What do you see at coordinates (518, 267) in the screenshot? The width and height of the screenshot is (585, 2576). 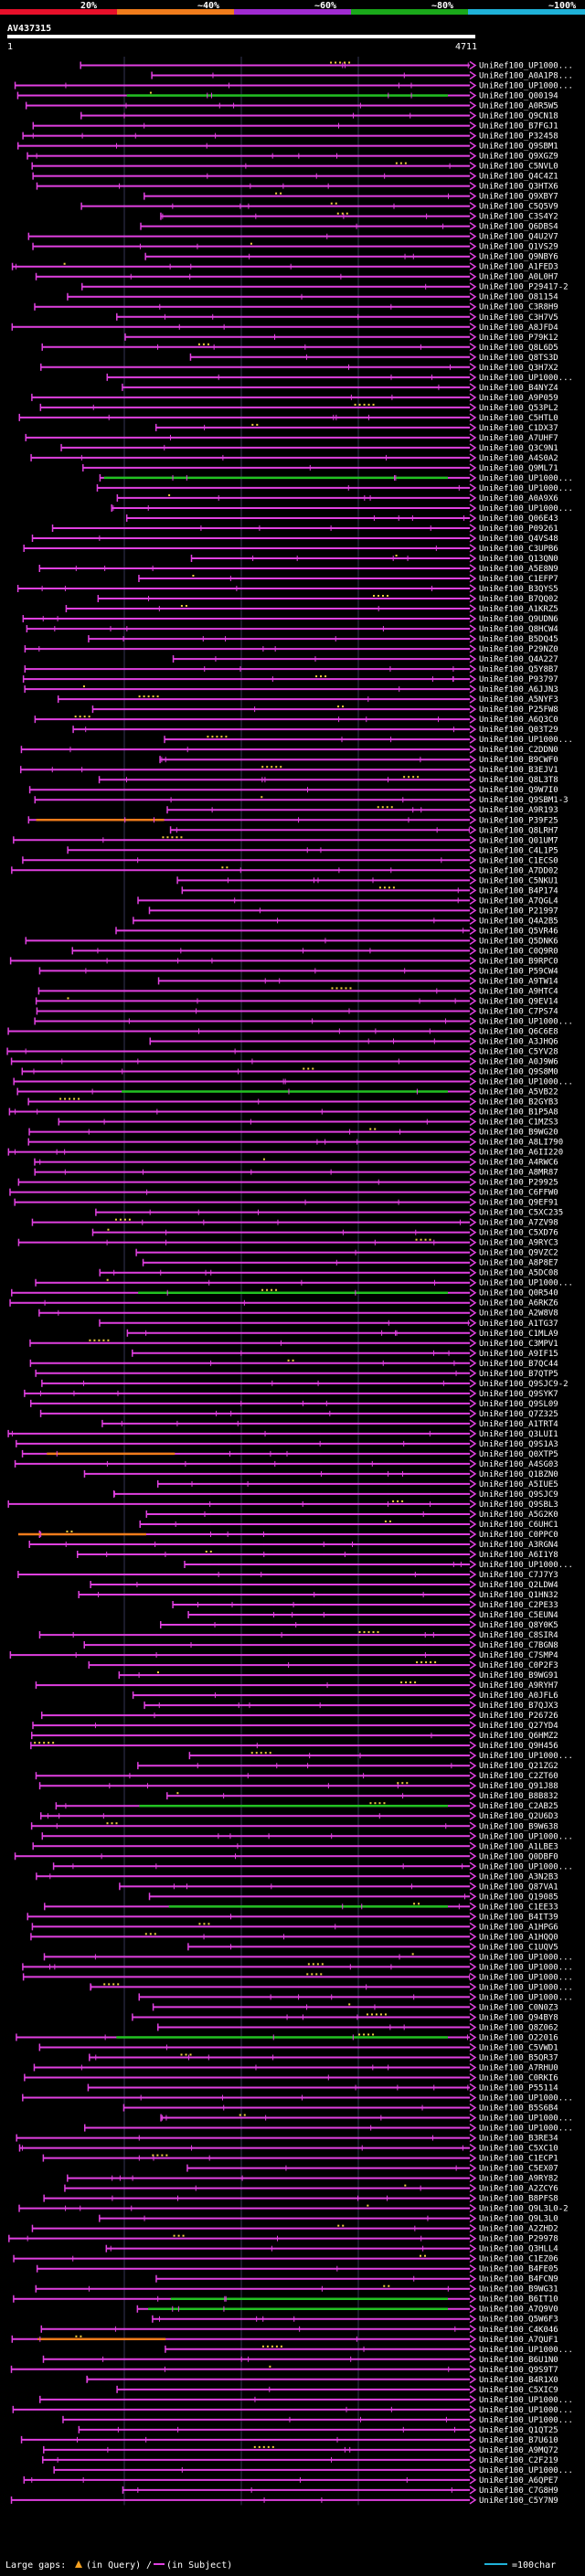 I see `hit-label: UniRef100_A1FED3` at bounding box center [518, 267].